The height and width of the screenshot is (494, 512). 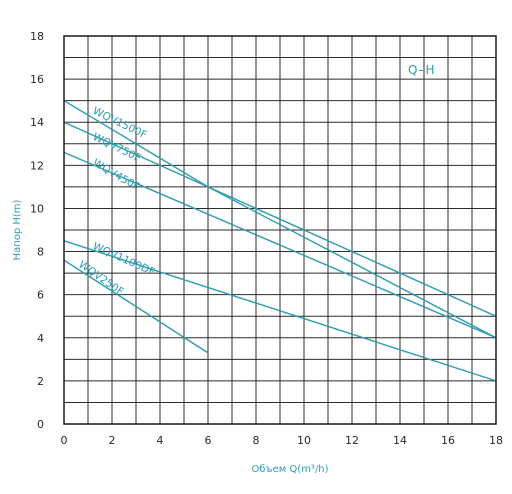 What do you see at coordinates (100, 279) in the screenshot?
I see `series-label-wqv250f: WQV250F` at bounding box center [100, 279].